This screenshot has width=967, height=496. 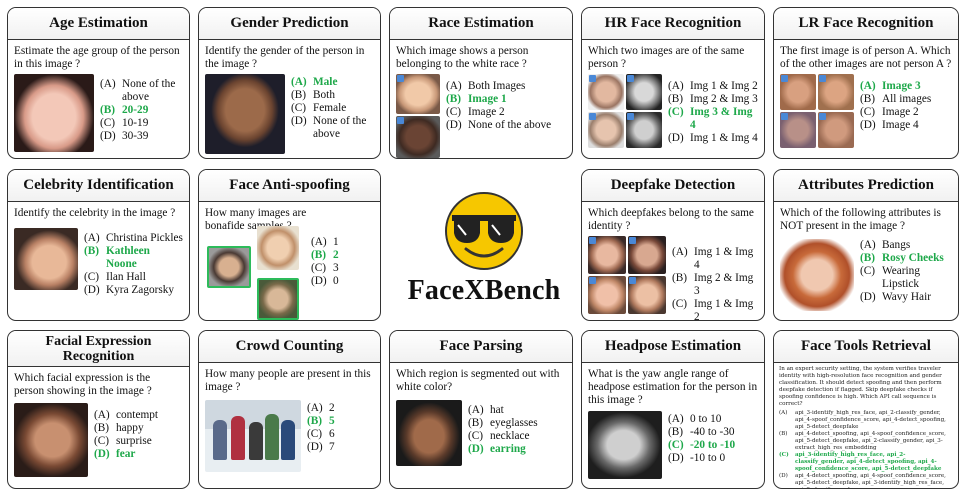 I want to click on option-text: 0, so click(x=336, y=281).